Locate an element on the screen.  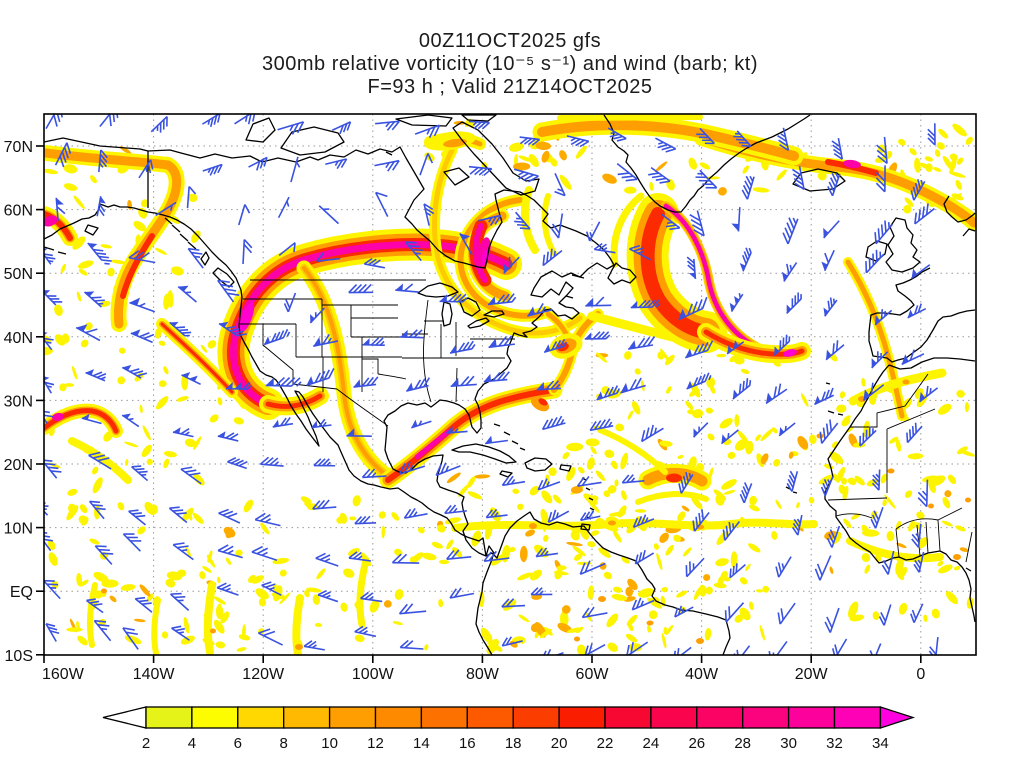
y-axis-label: 40N is located at coordinates (18, 338).